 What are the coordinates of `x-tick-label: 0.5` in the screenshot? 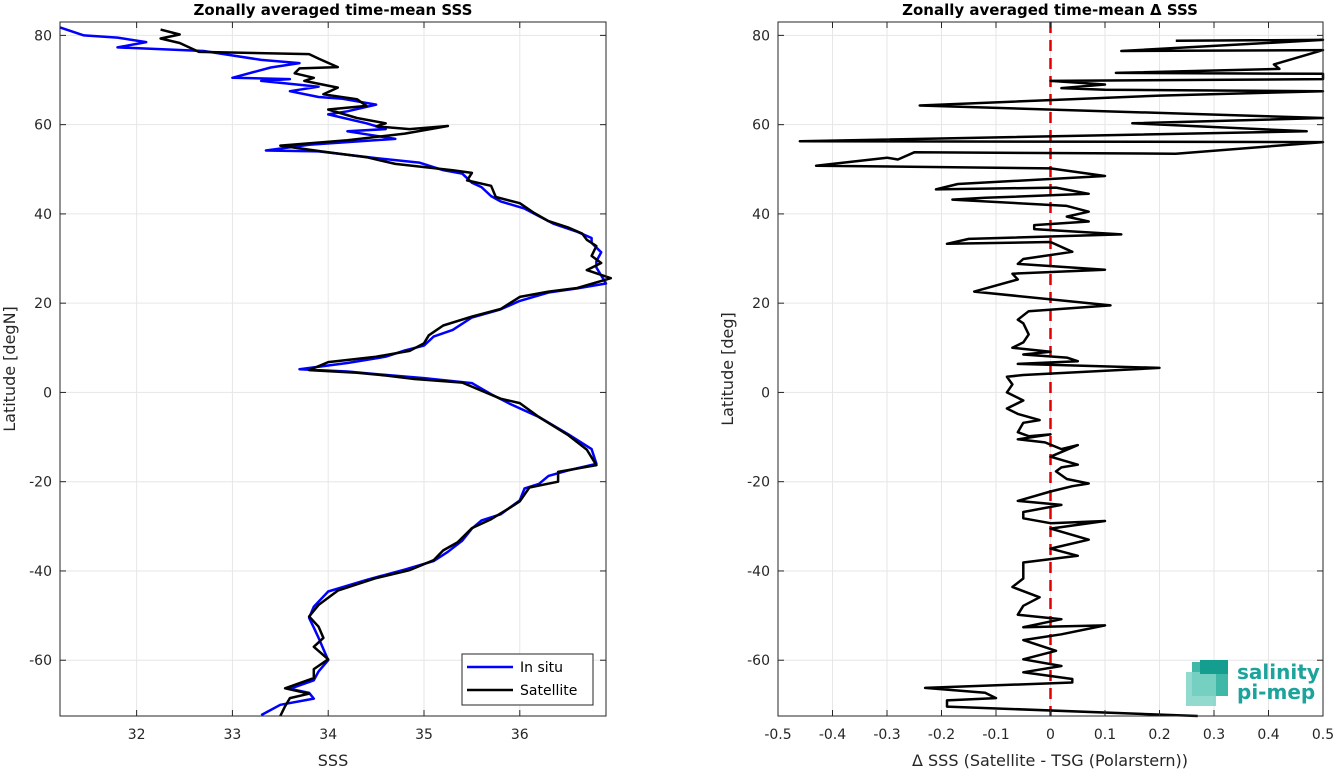 It's located at (1323, 735).